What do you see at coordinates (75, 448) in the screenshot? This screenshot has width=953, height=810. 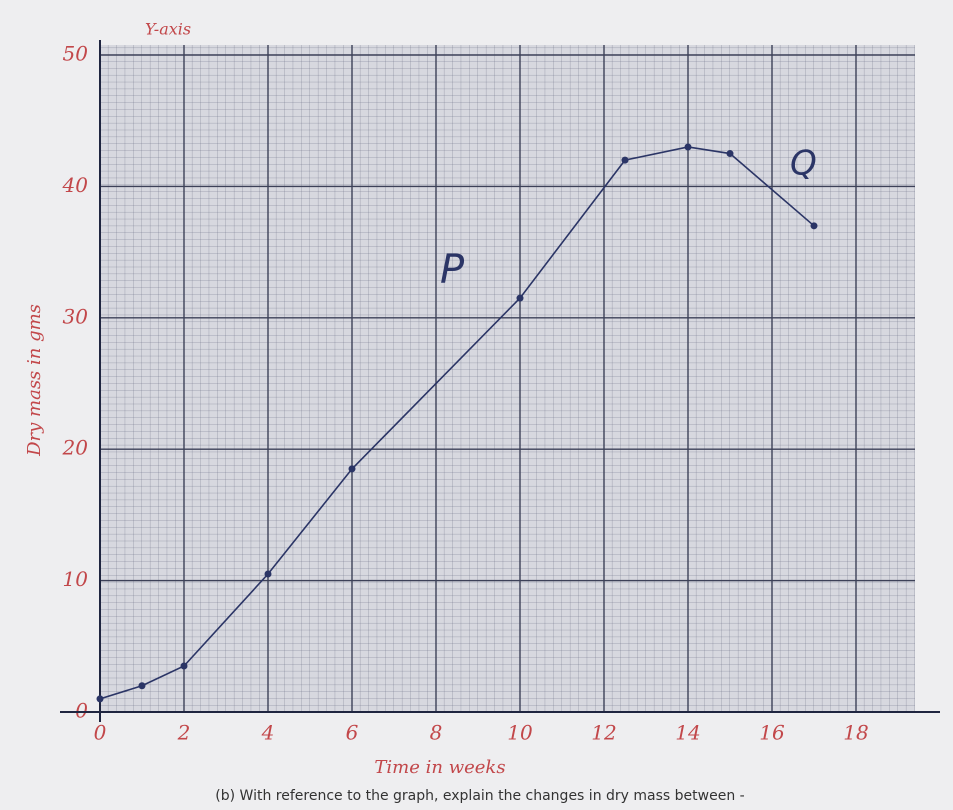 I see `y-tick-label: 20` at bounding box center [75, 448].